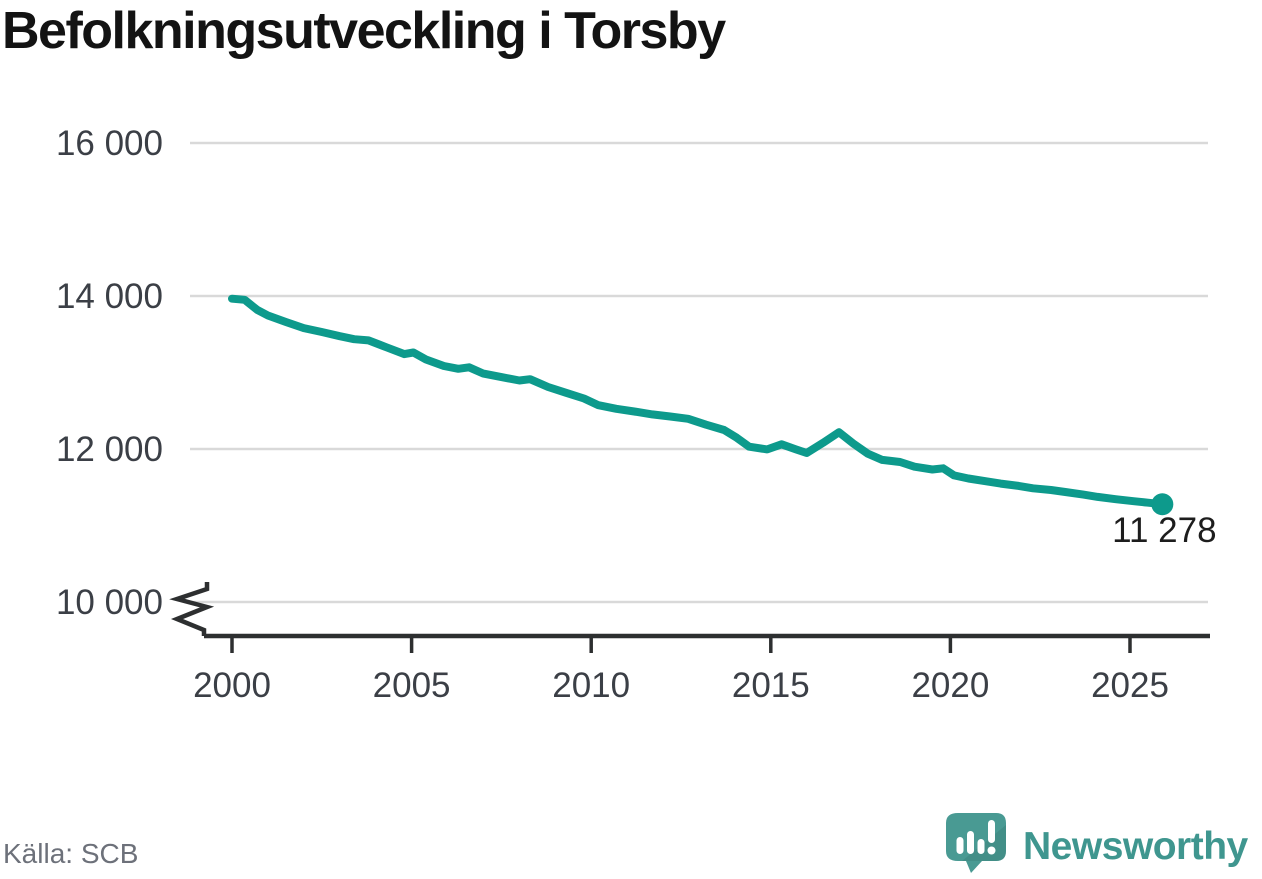 The height and width of the screenshot is (879, 1262). What do you see at coordinates (109, 143) in the screenshot?
I see `y-axis-tick-label: 16 000` at bounding box center [109, 143].